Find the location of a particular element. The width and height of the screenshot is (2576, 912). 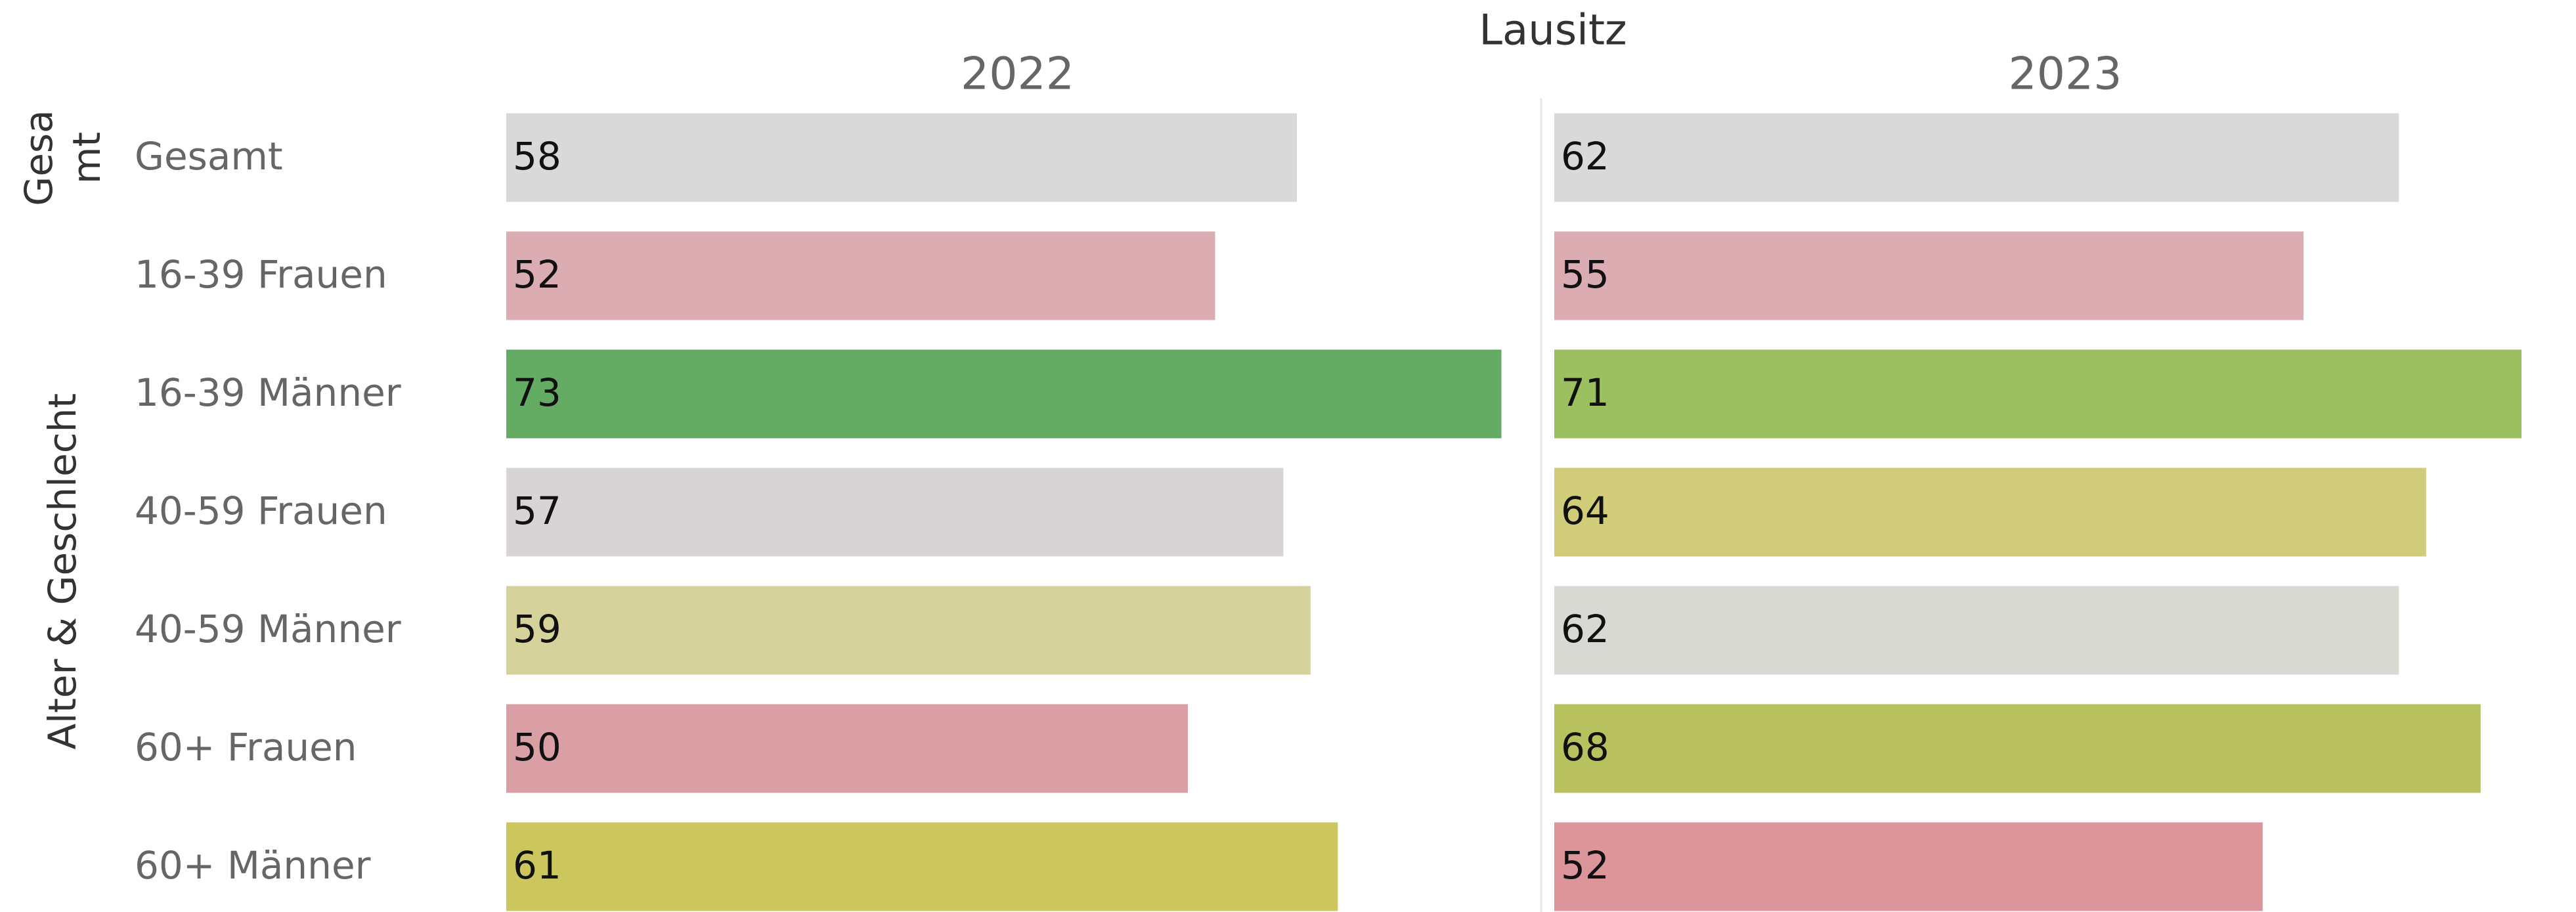

row-label: Gesamt is located at coordinates (209, 156).